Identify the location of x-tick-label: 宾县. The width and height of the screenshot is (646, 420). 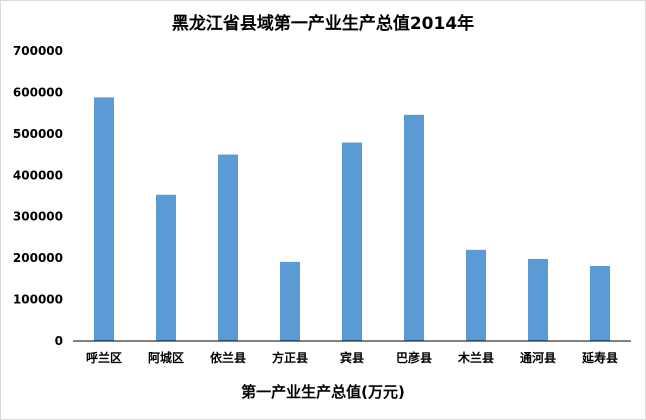
(352, 357).